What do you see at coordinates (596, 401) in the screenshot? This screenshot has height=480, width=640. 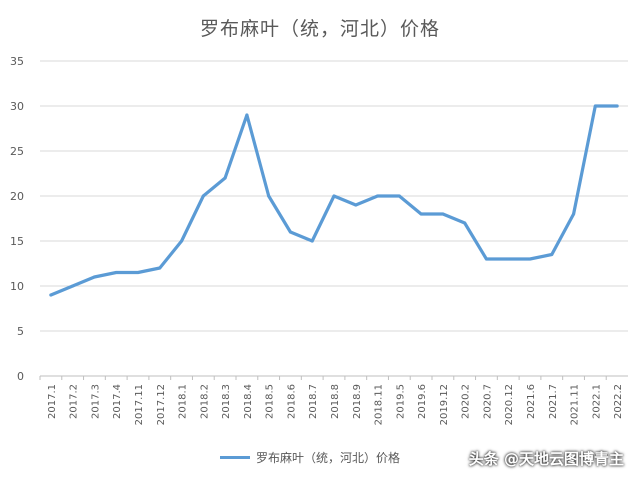 I see `x-tick-label: 2022.1` at bounding box center [596, 401].